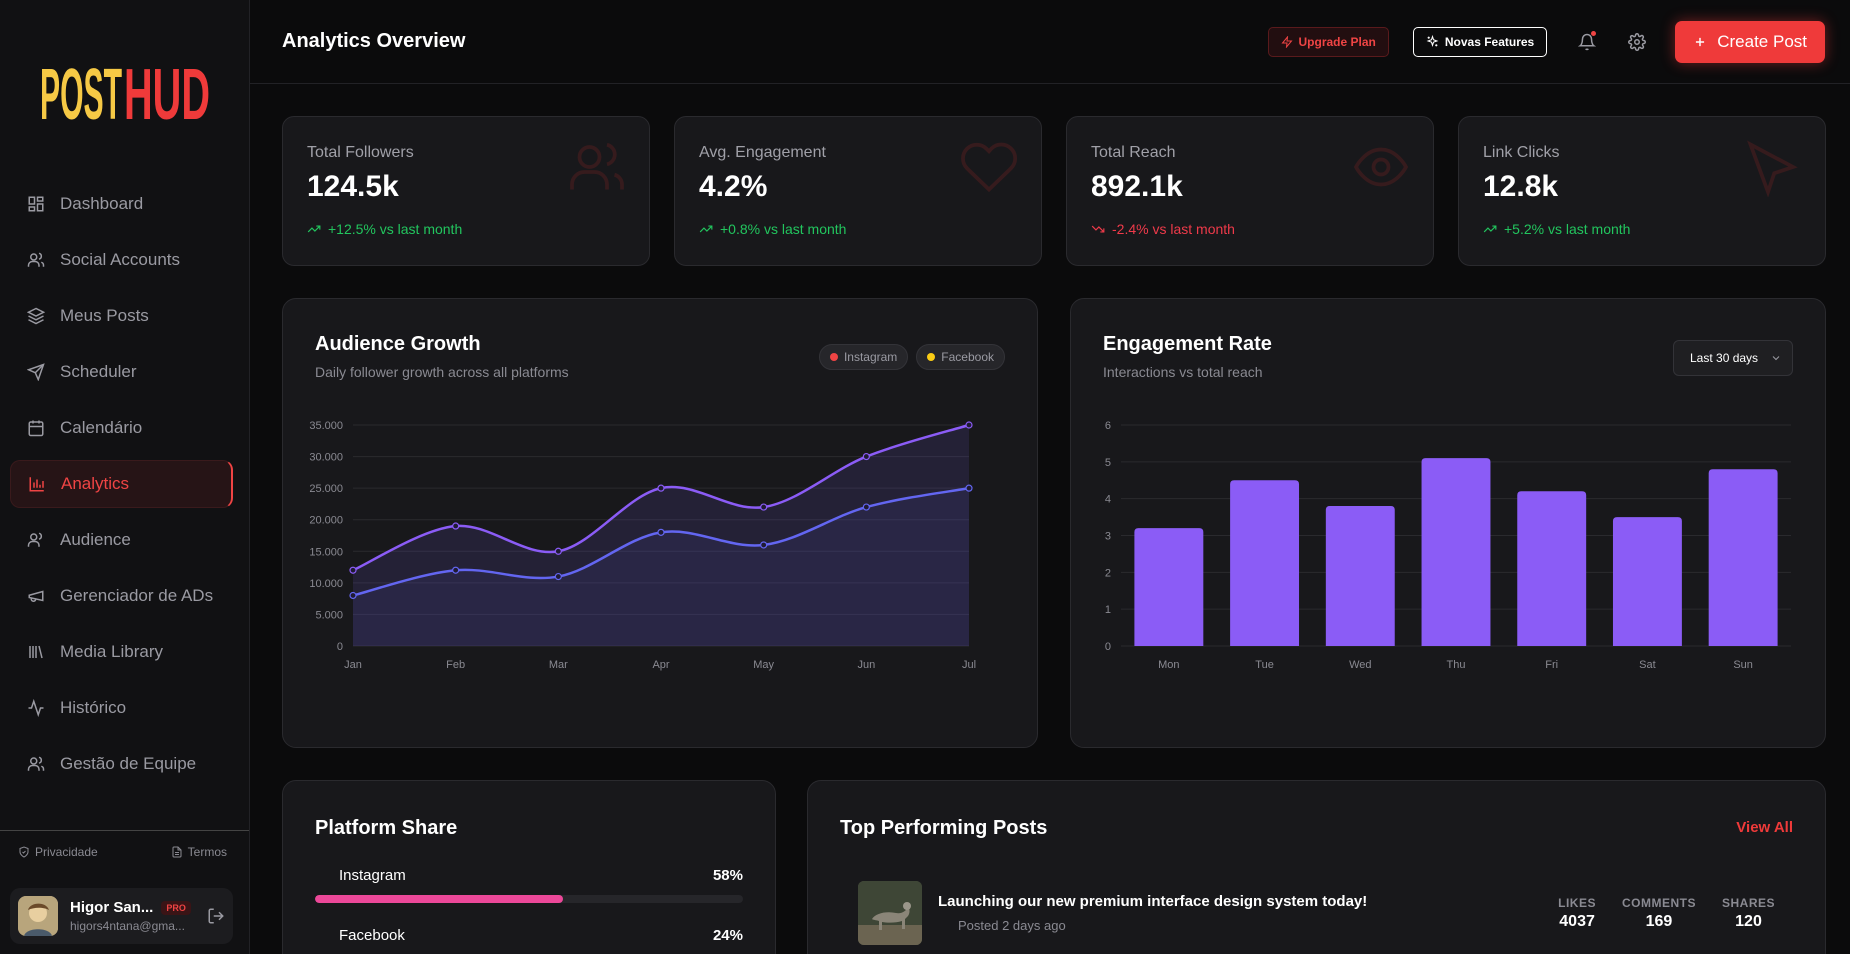 The height and width of the screenshot is (954, 1850). What do you see at coordinates (177, 851) in the screenshot?
I see `document-icon` at bounding box center [177, 851].